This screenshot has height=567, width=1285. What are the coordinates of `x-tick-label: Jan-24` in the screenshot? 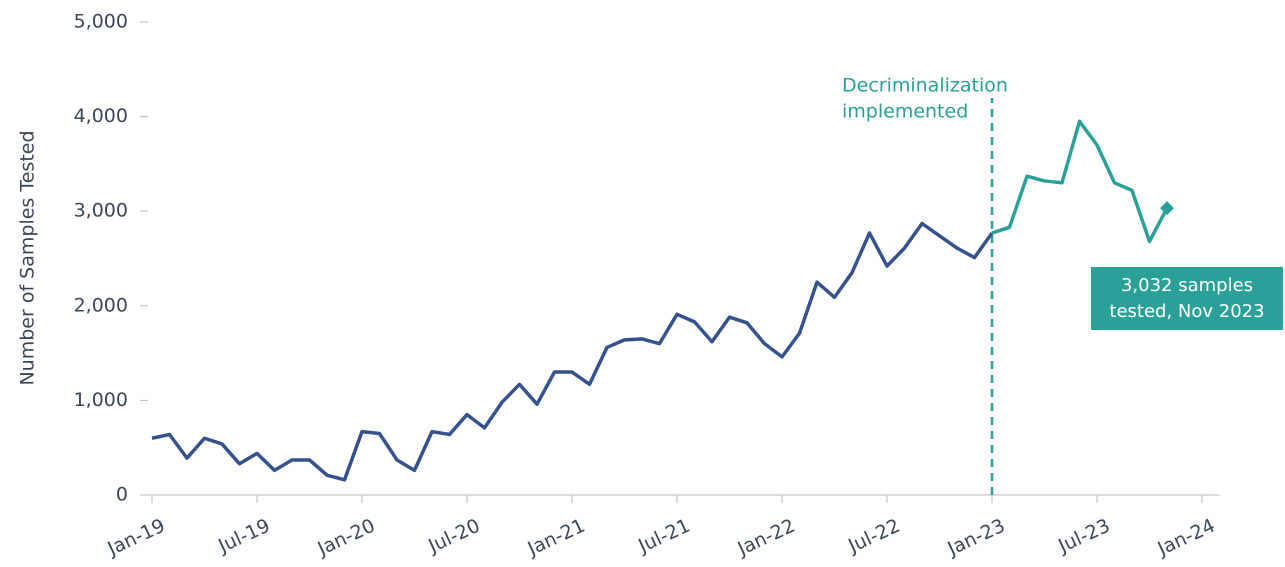 It's located at (1186, 538).